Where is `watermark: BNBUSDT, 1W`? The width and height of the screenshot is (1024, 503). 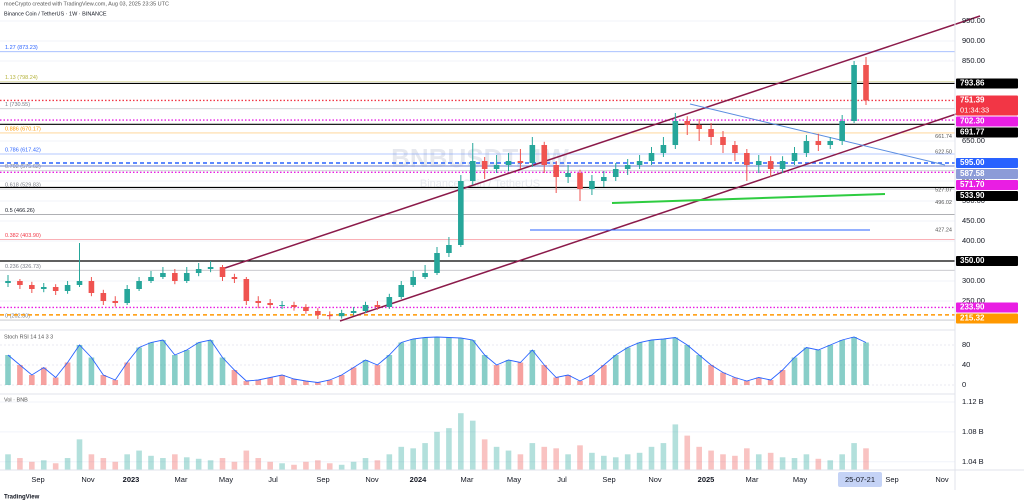
watermark: BNBUSDT, 1W is located at coordinates (480, 158).